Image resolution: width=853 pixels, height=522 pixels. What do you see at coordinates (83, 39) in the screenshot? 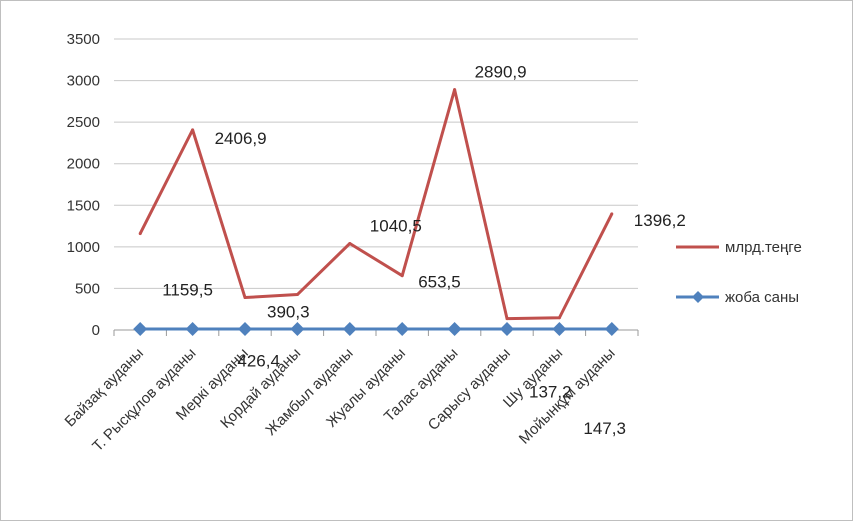
I see `y-tick-label: 3500` at bounding box center [83, 39].